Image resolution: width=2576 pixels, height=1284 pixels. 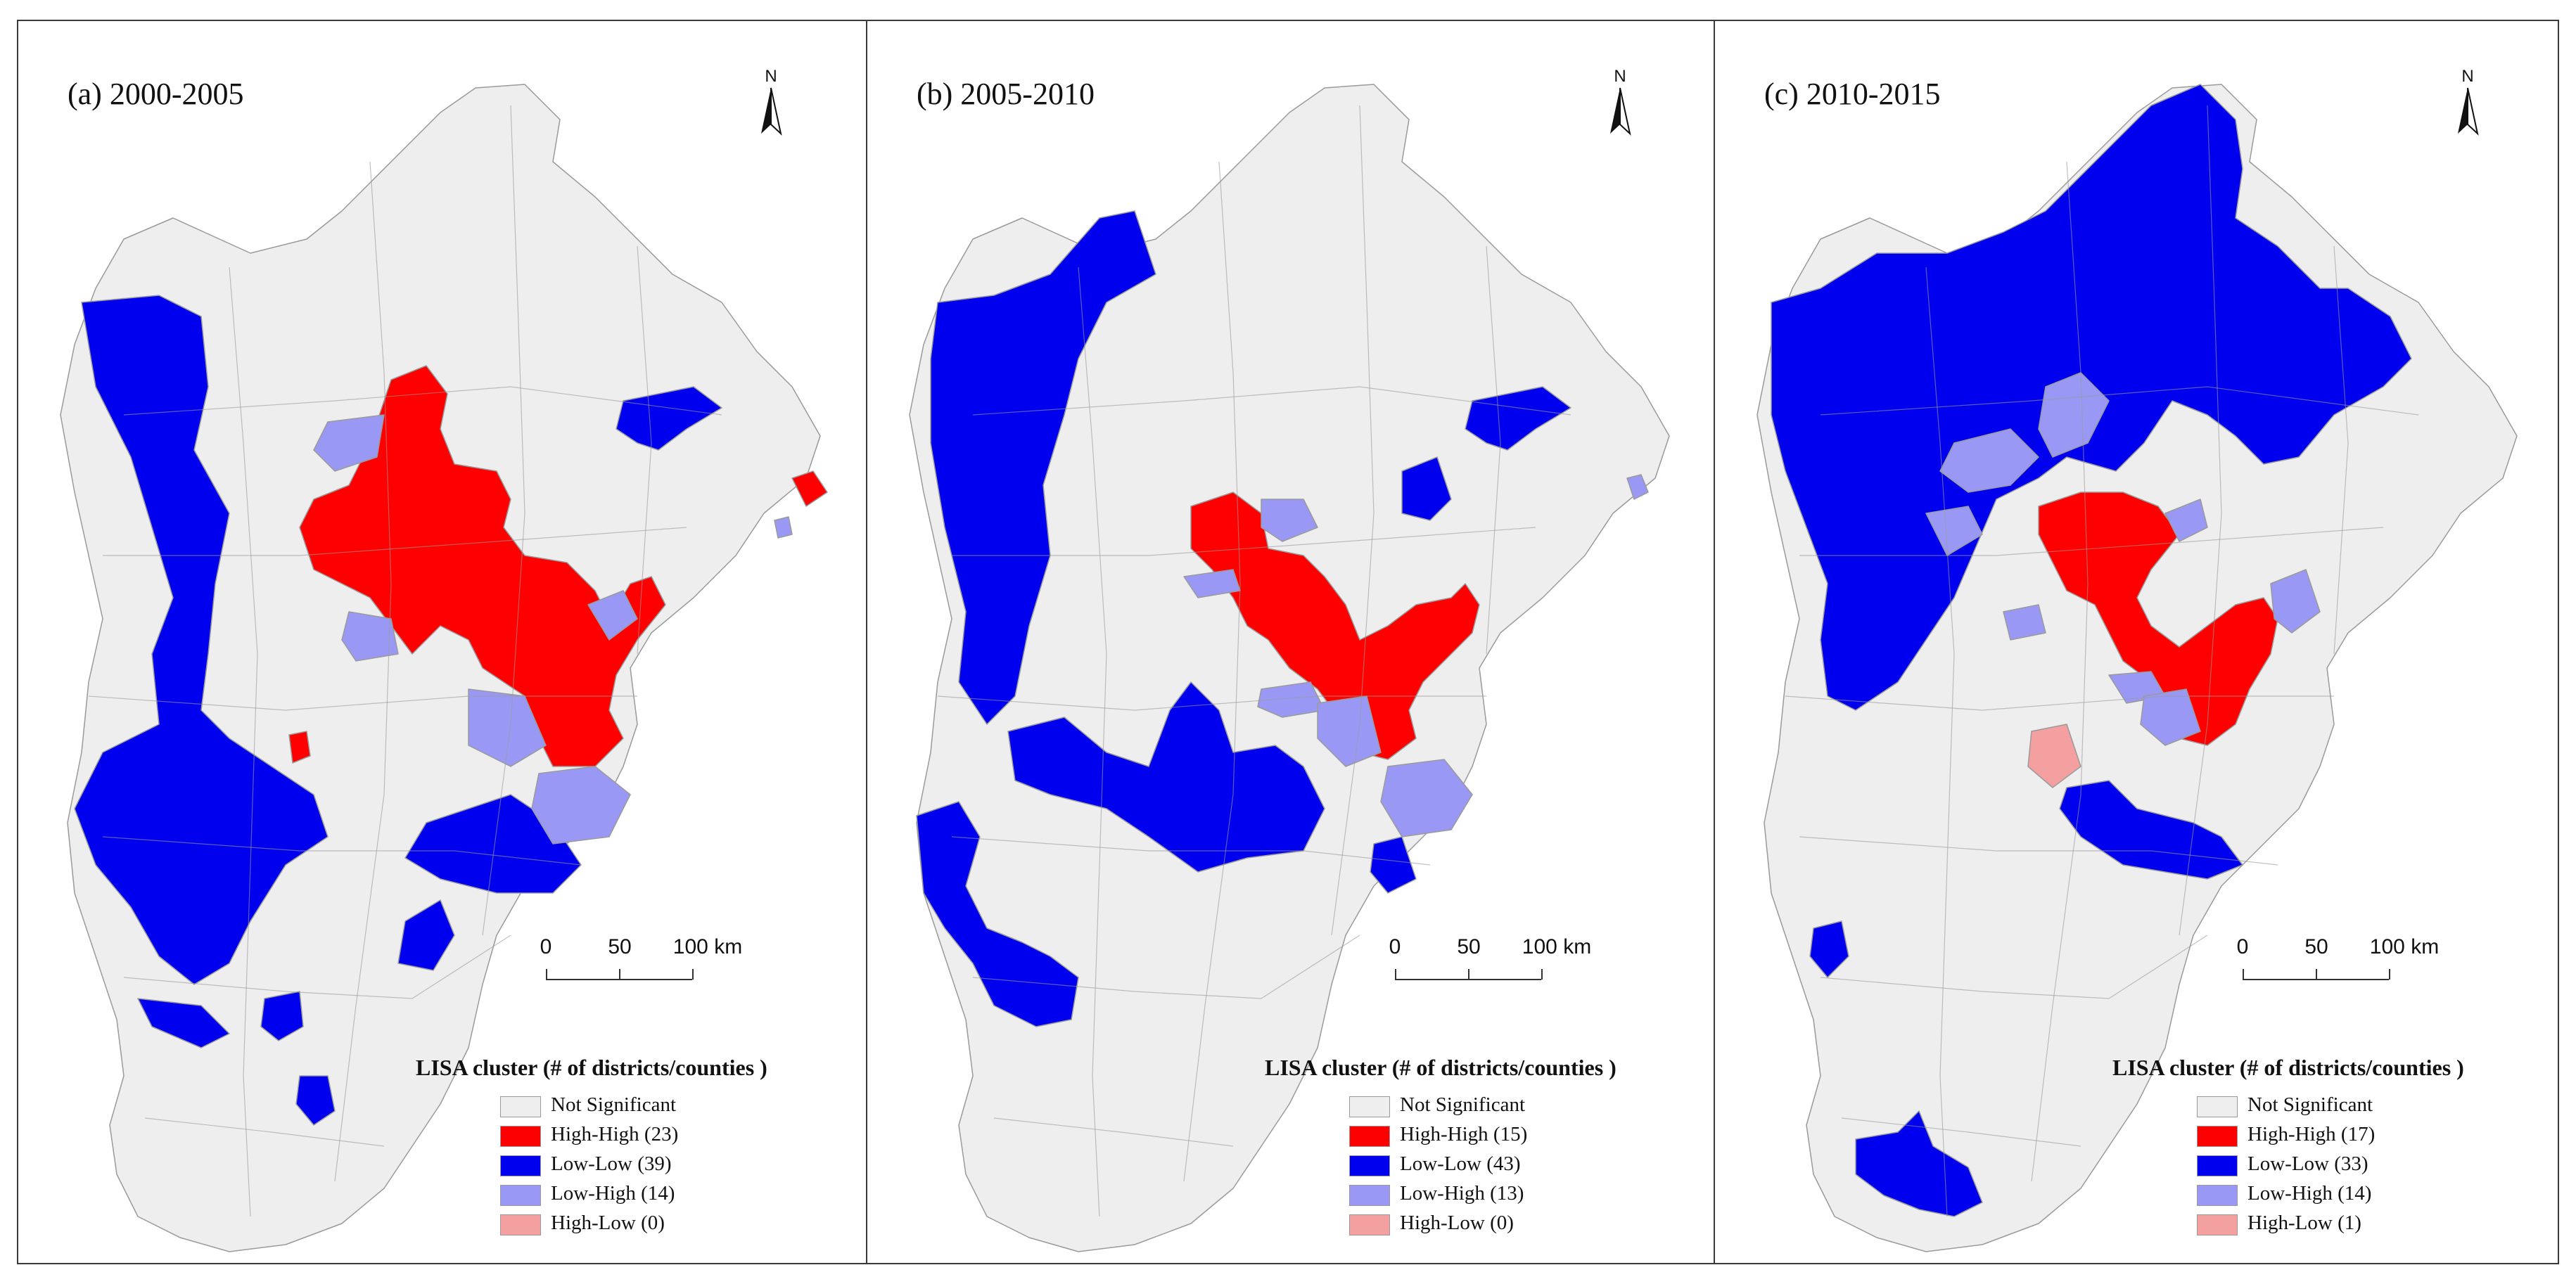 I want to click on low-low-south-west, so click(x=183, y=1023).